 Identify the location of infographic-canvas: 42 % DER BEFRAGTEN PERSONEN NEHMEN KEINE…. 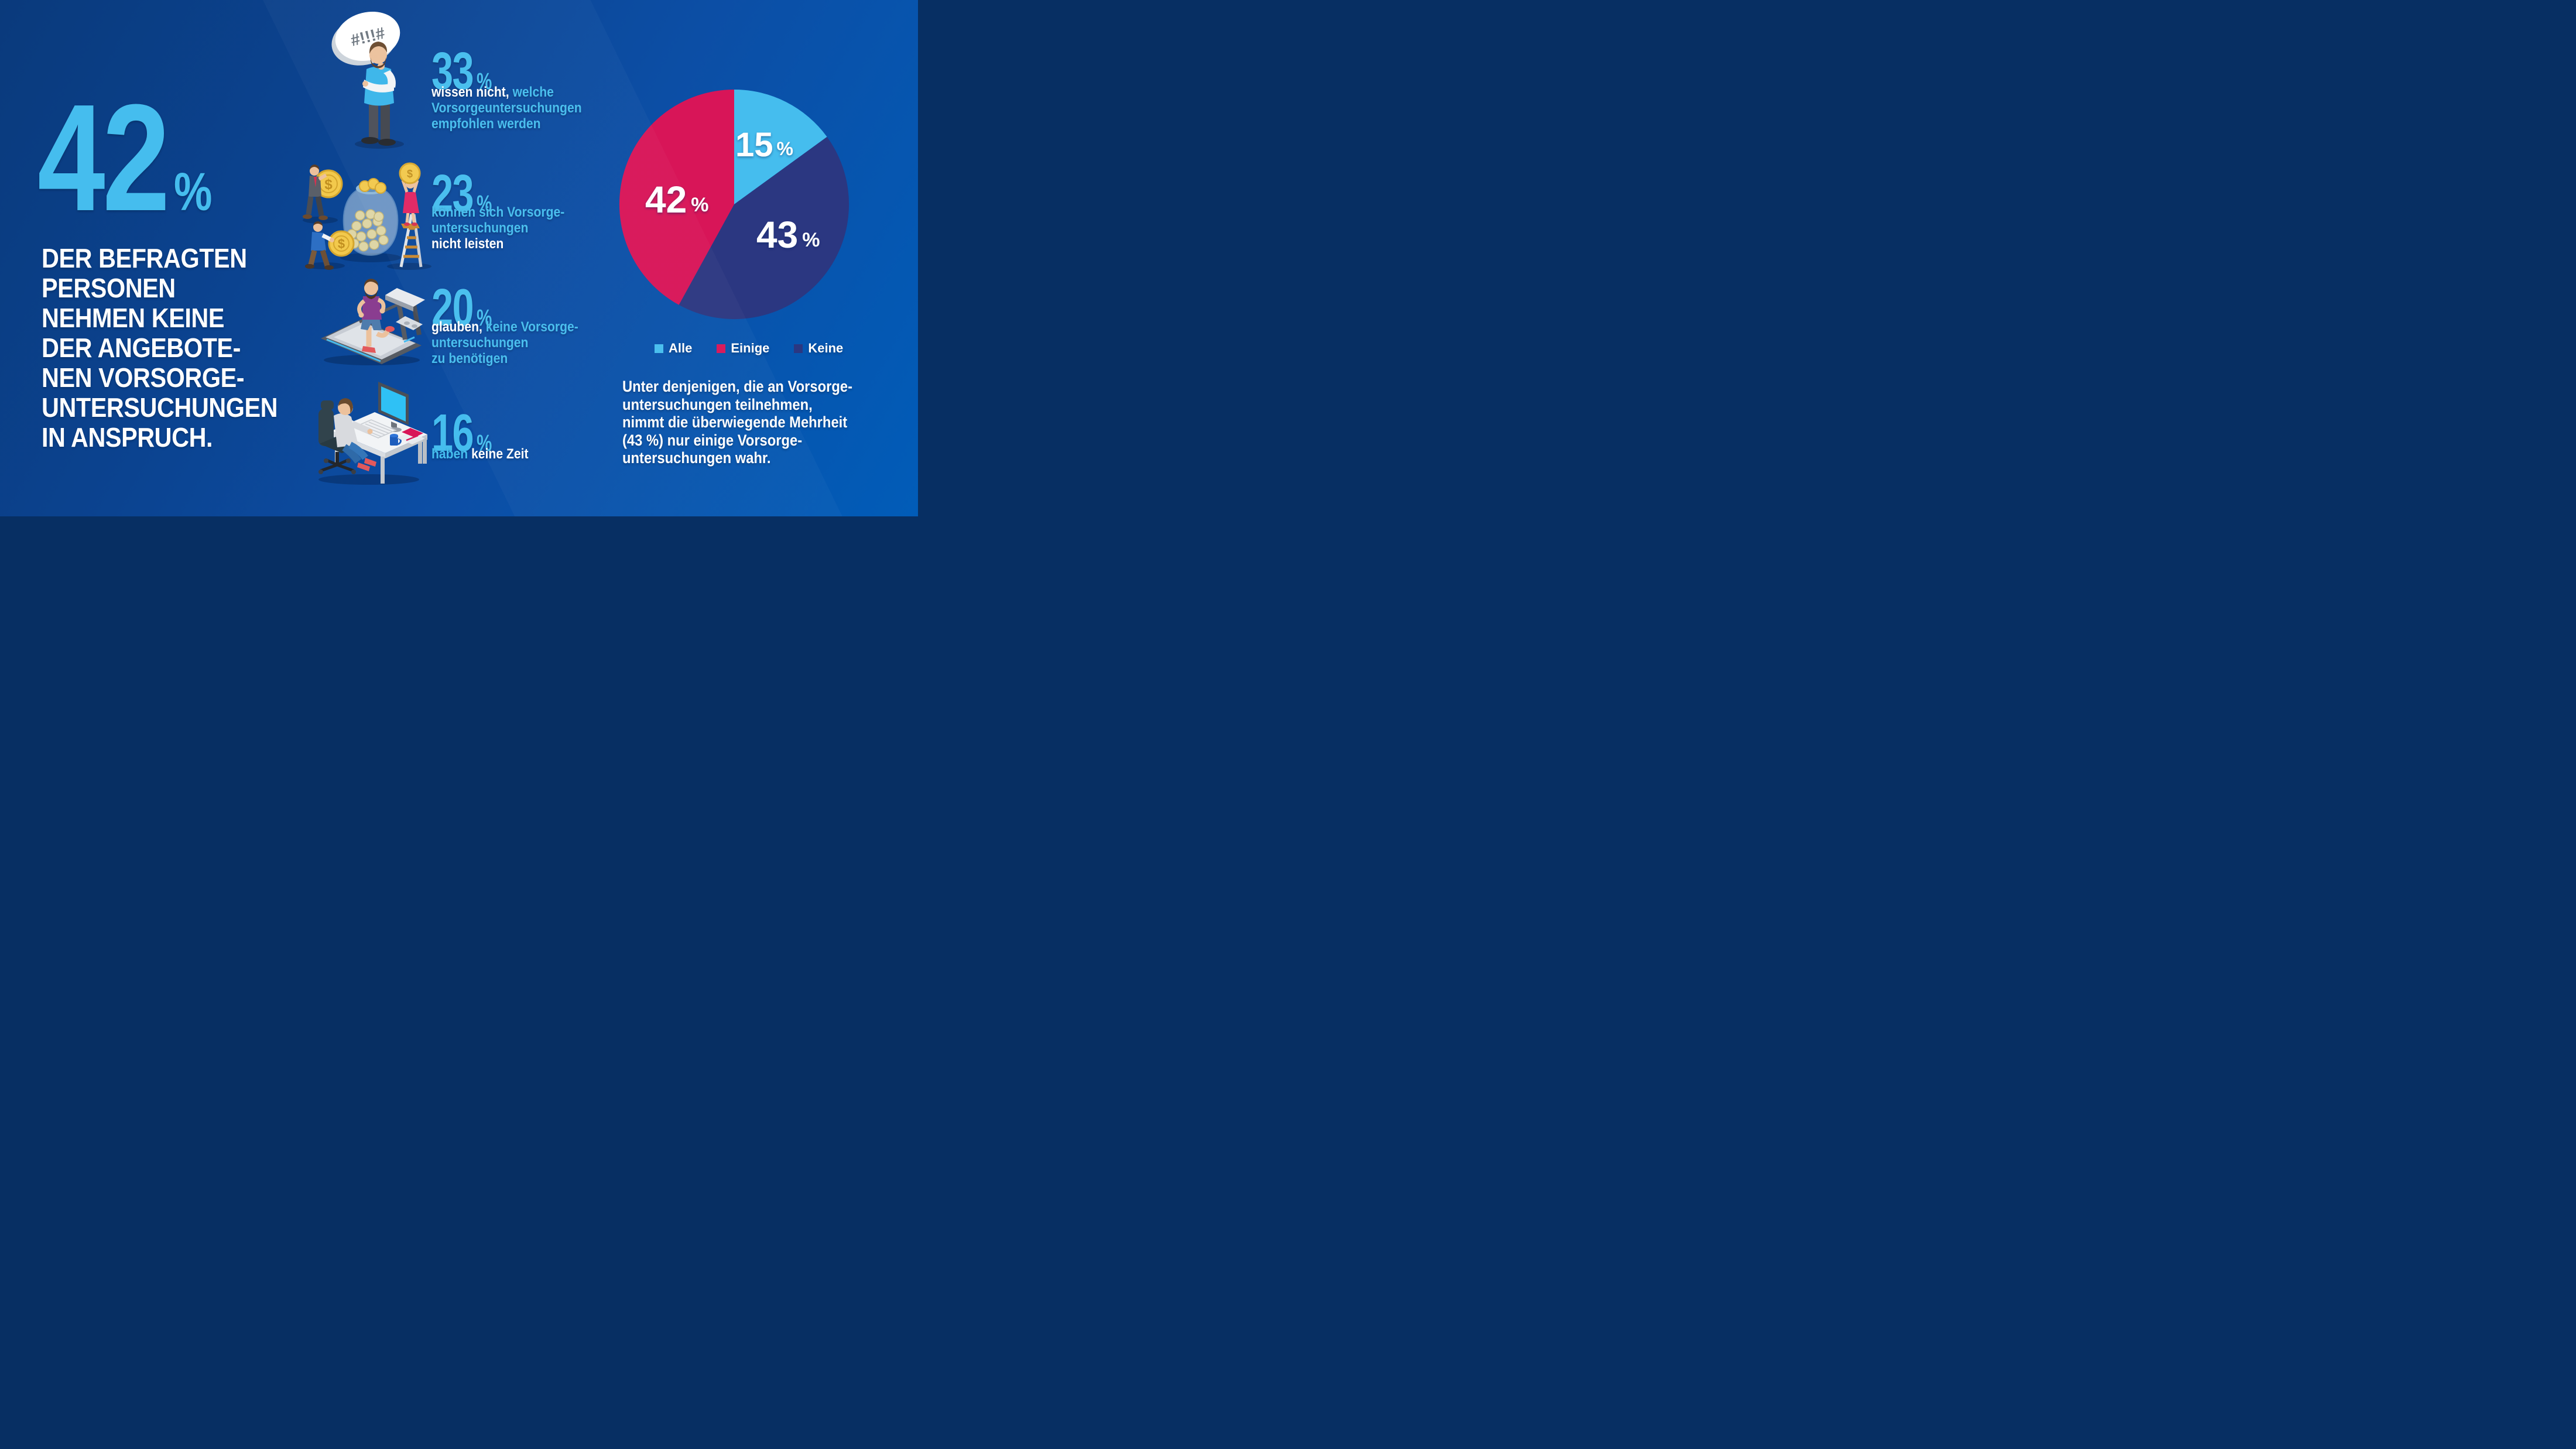
(459, 258).